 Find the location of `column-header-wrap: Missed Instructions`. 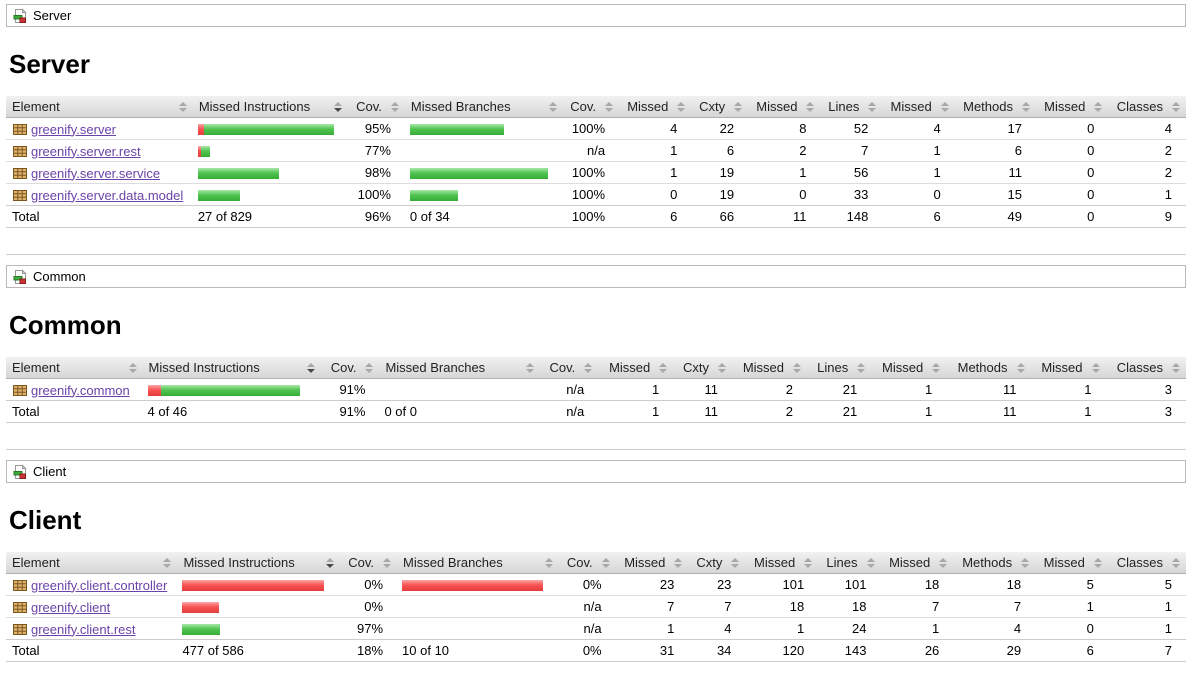

column-header-wrap: Missed Instructions is located at coordinates (232, 367).